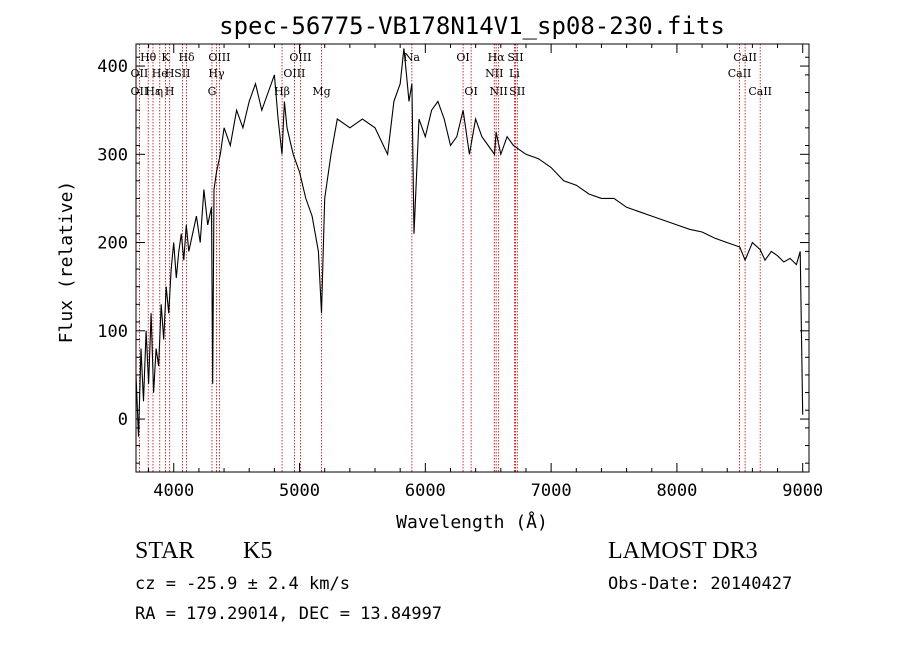  I want to click on x-tick-label: 7000, so click(551, 491).